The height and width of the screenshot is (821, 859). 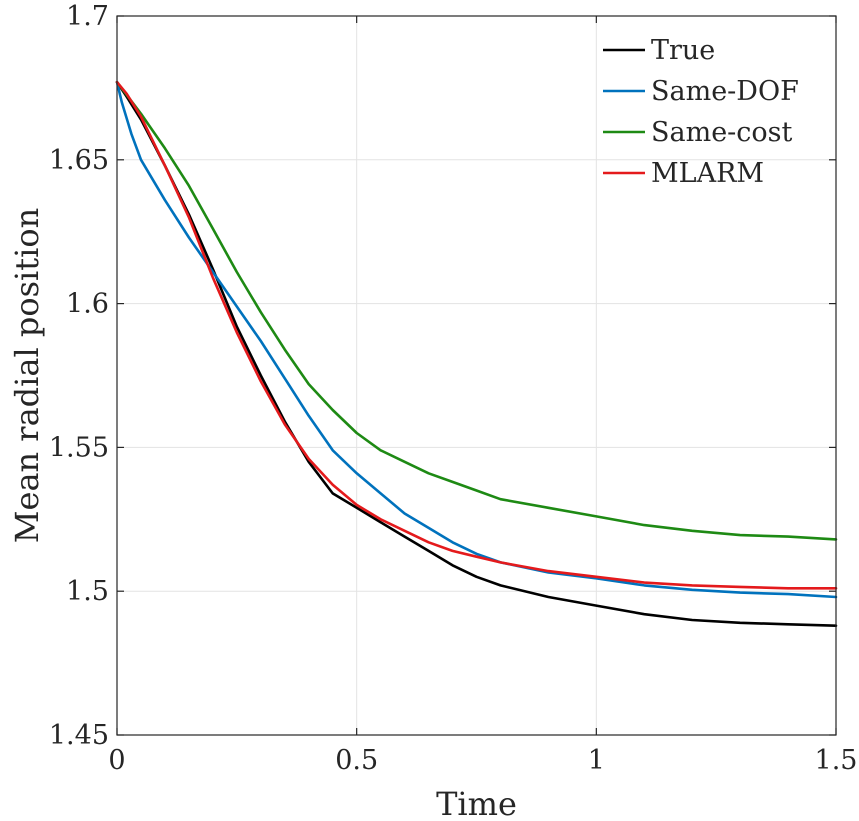 I want to click on legend-label-mlarm: MLARM, so click(x=707, y=173).